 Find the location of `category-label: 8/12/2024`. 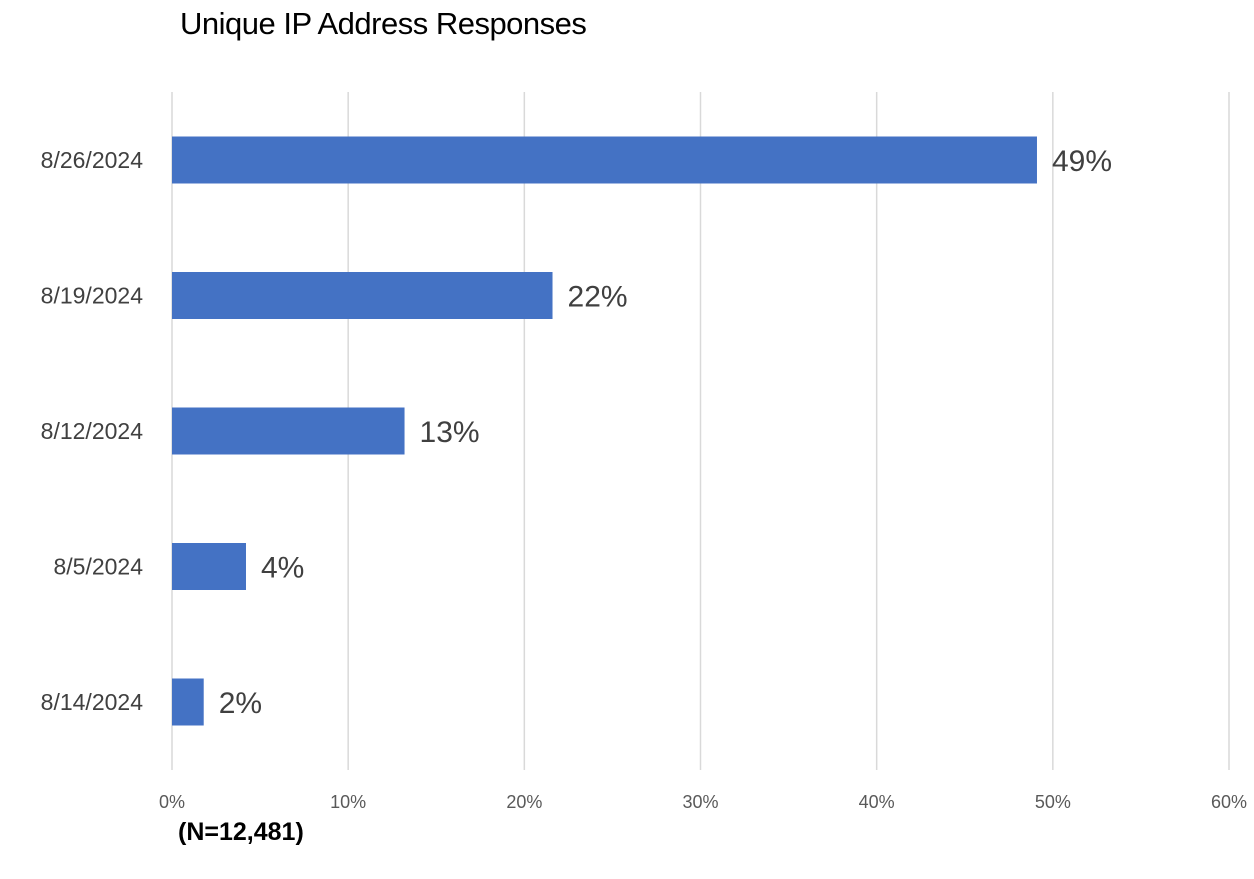

category-label: 8/12/2024 is located at coordinates (92, 431).